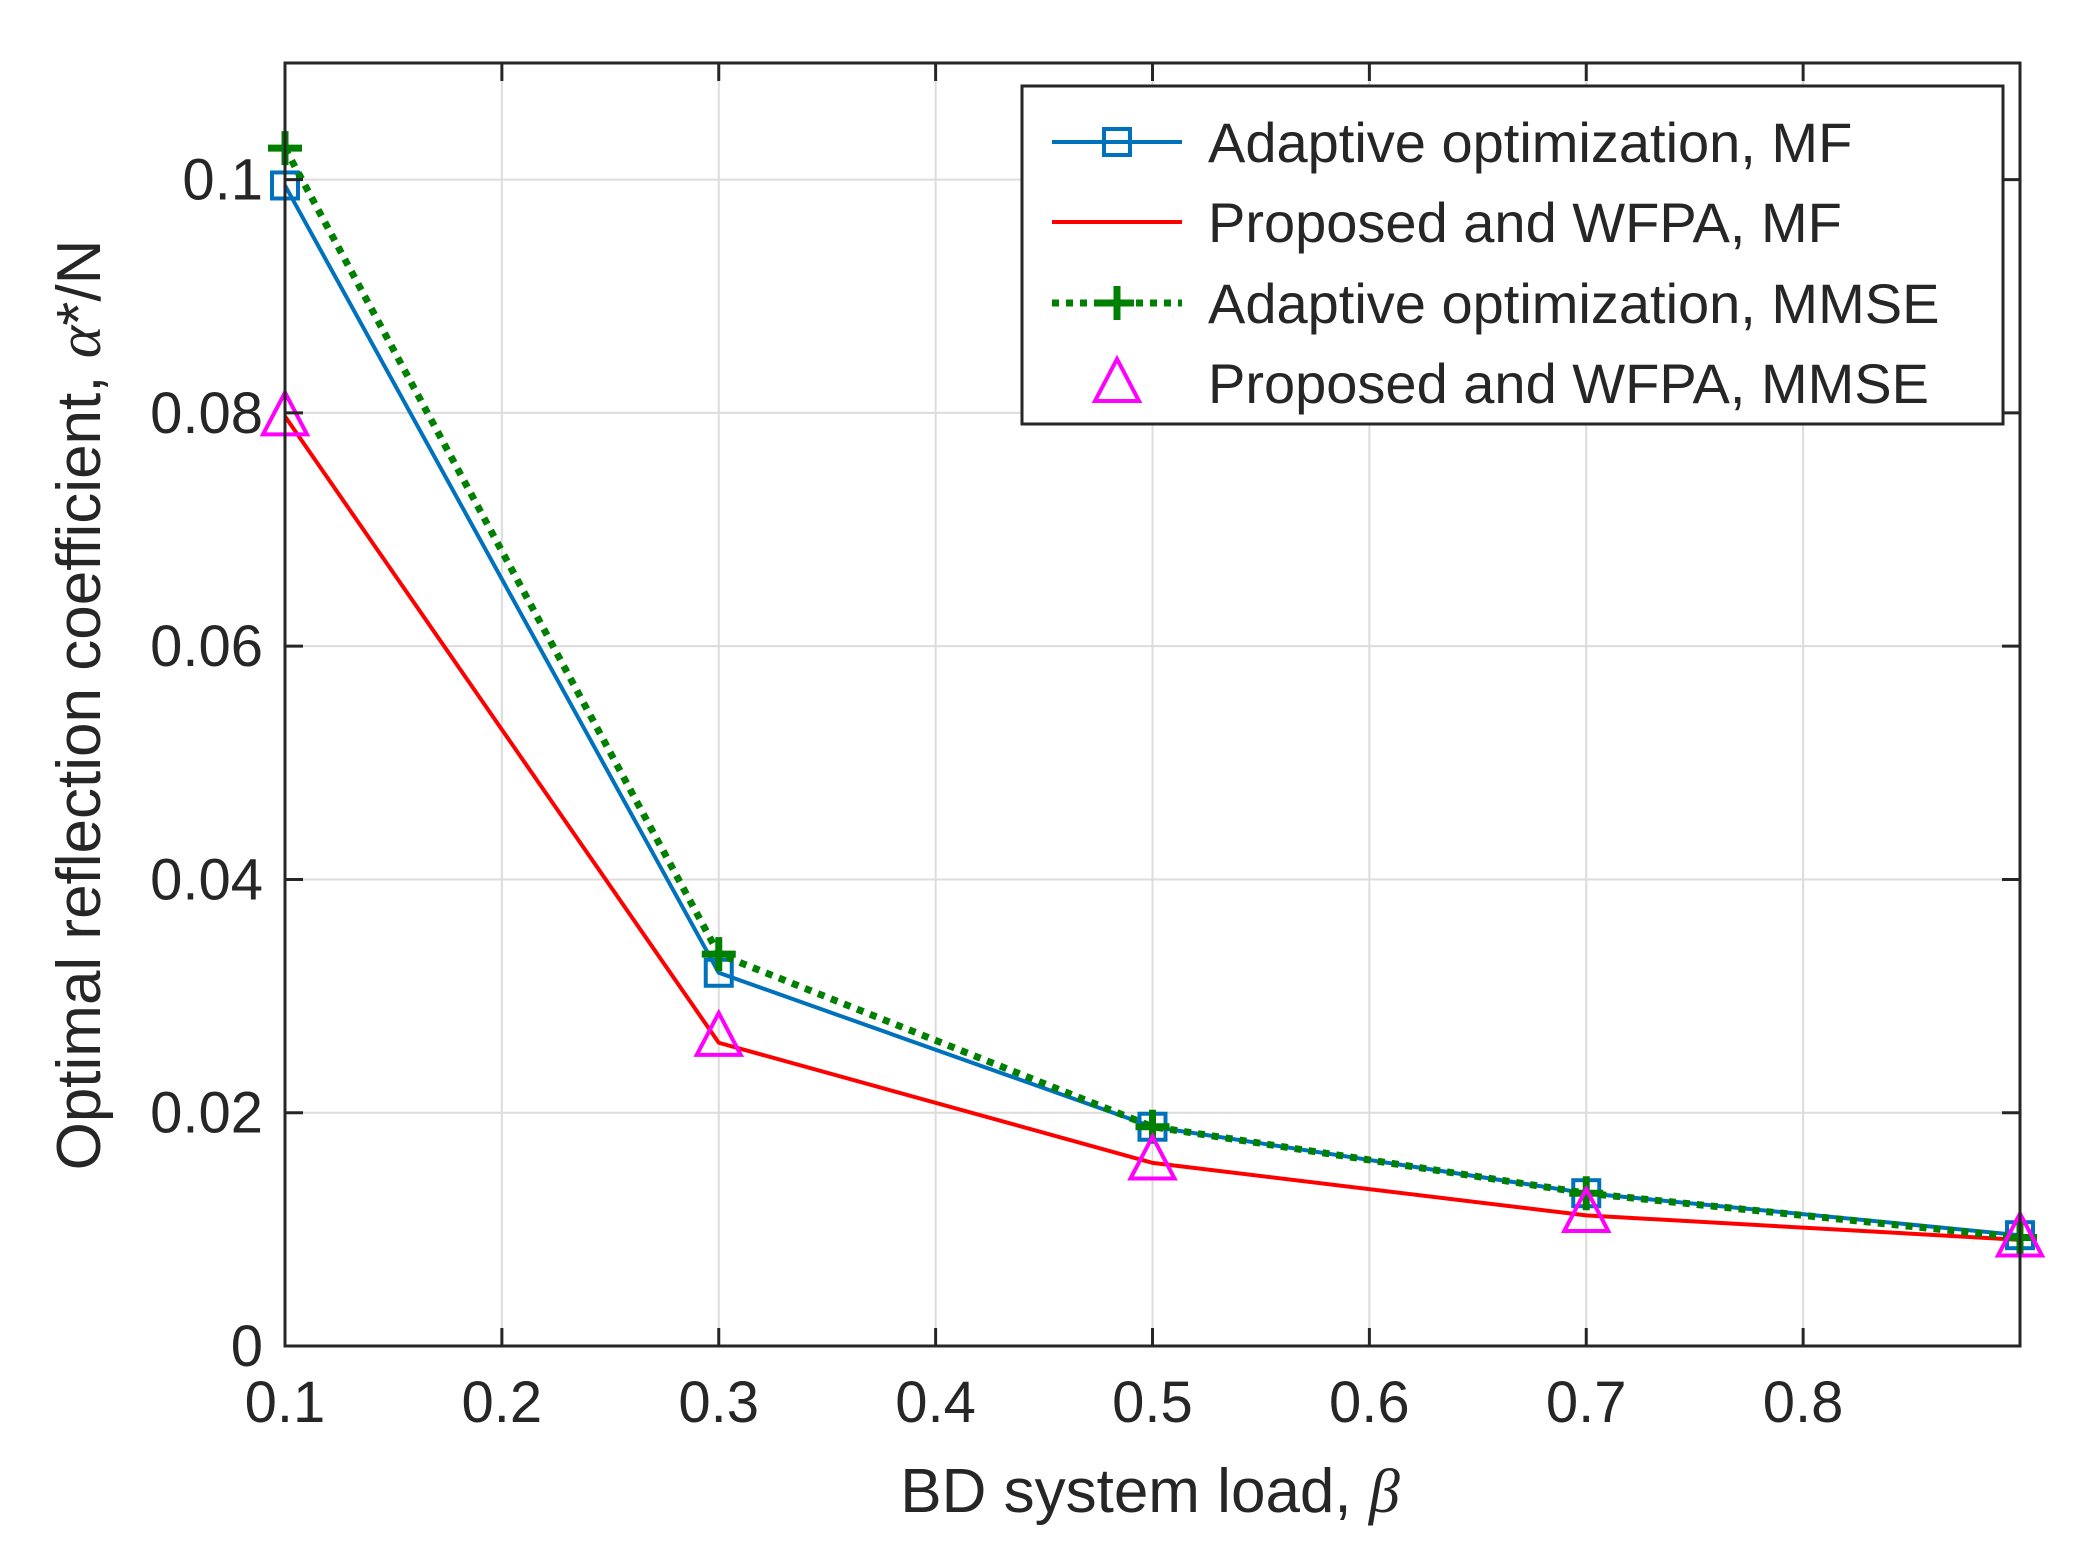 Image resolution: width=2085 pixels, height=1556 pixels. I want to click on y-tick-label: 0.04, so click(206, 879).